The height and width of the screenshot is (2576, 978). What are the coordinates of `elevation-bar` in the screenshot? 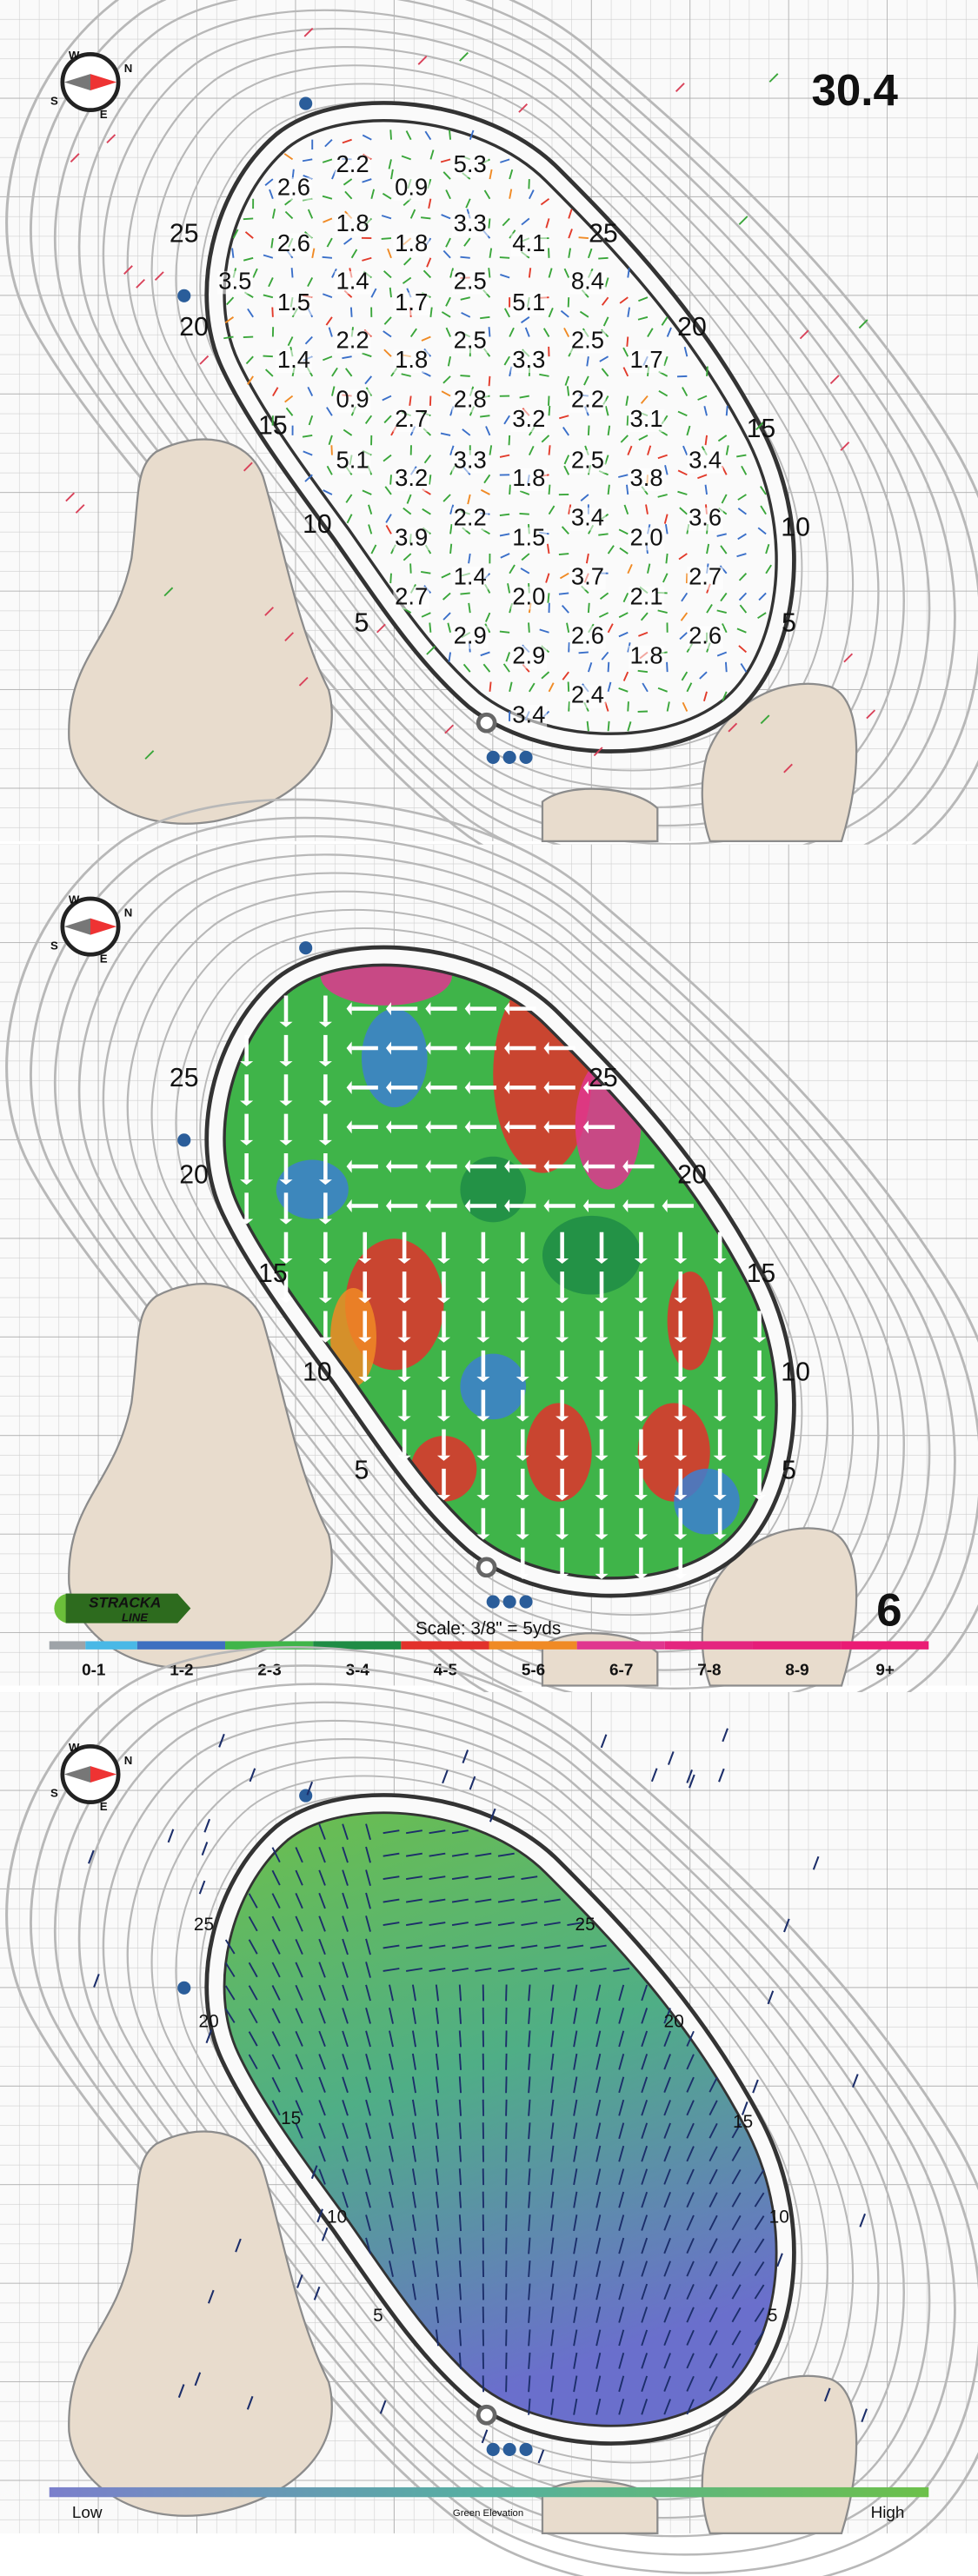 It's located at (489, 2492).